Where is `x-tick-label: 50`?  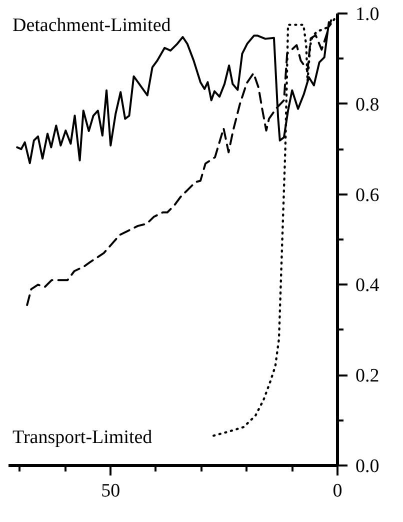
x-tick-label: 50 is located at coordinates (110, 491).